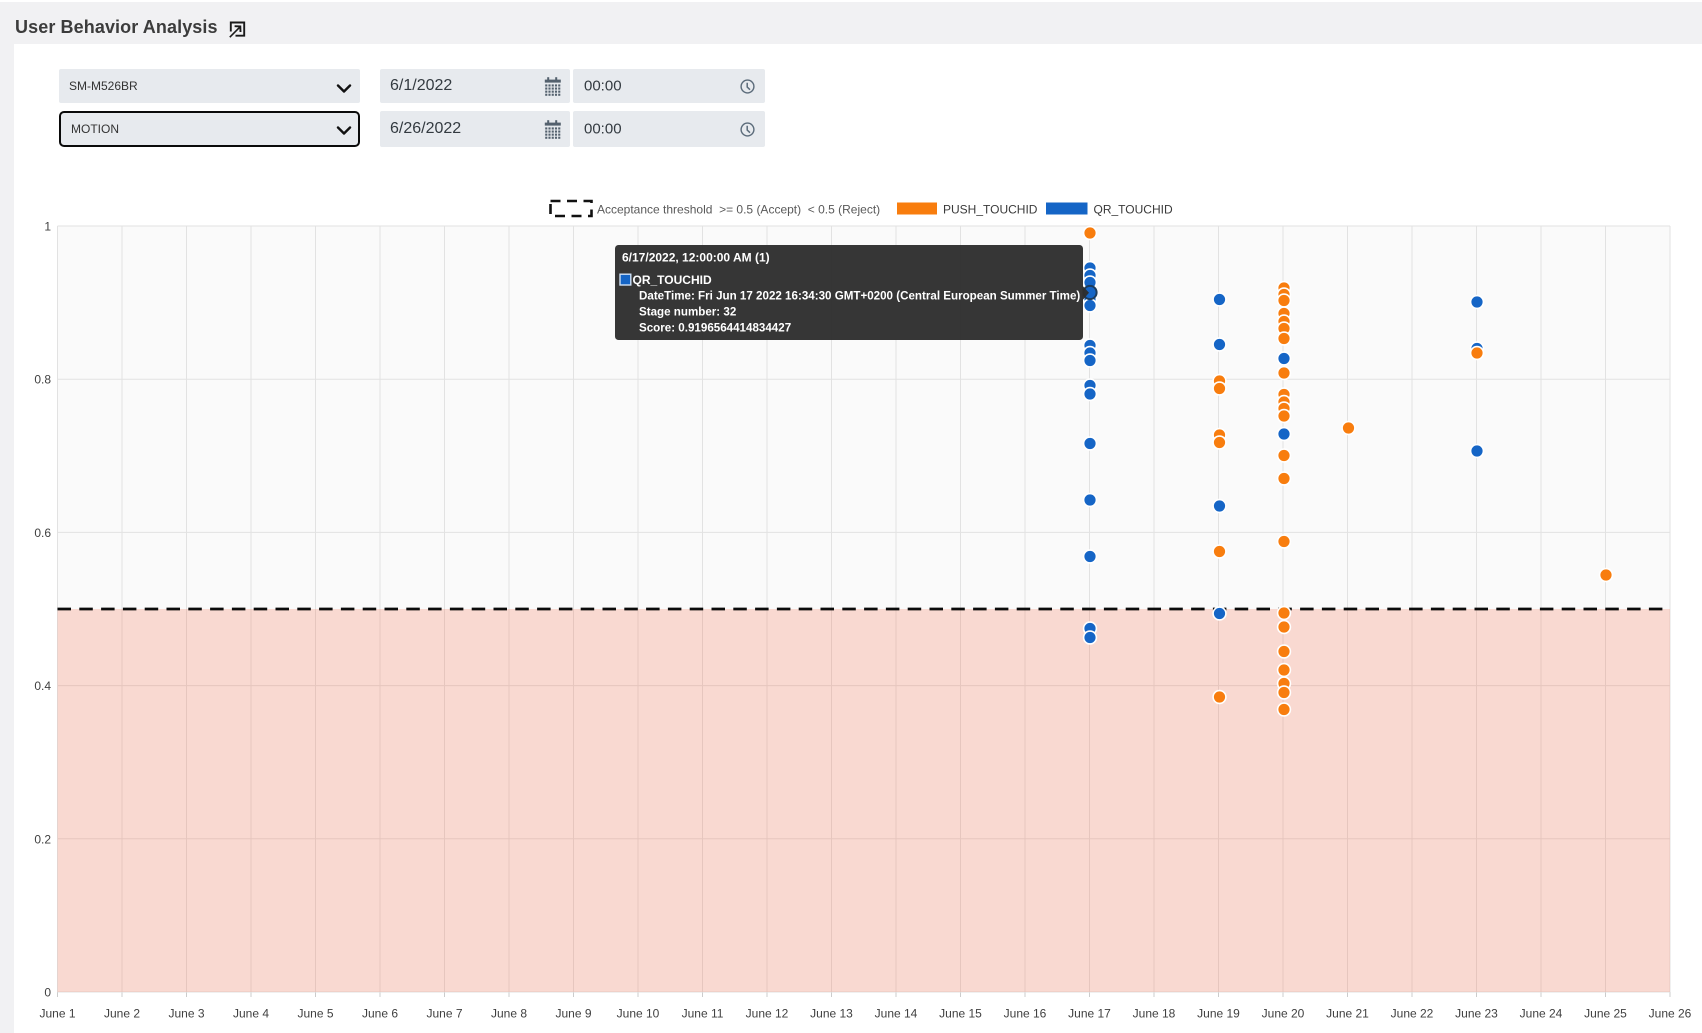  Describe the element at coordinates (1025, 1014) in the screenshot. I see `svg-text: June 16` at that location.